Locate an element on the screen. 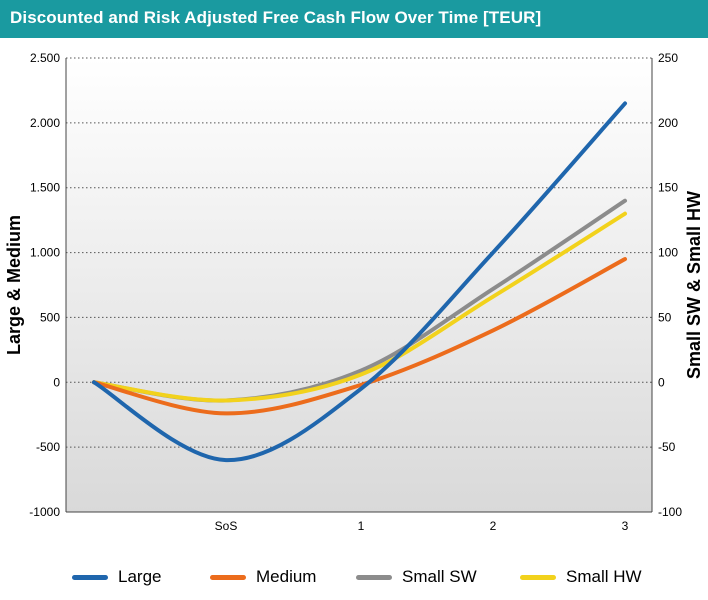 Image resolution: width=708 pixels, height=600 pixels. y-tick-label-right: -50 is located at coordinates (667, 447).